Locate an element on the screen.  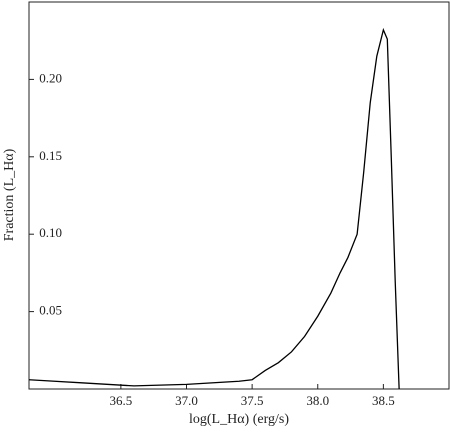
x-tick-label: 36.5 is located at coordinates (121, 400).